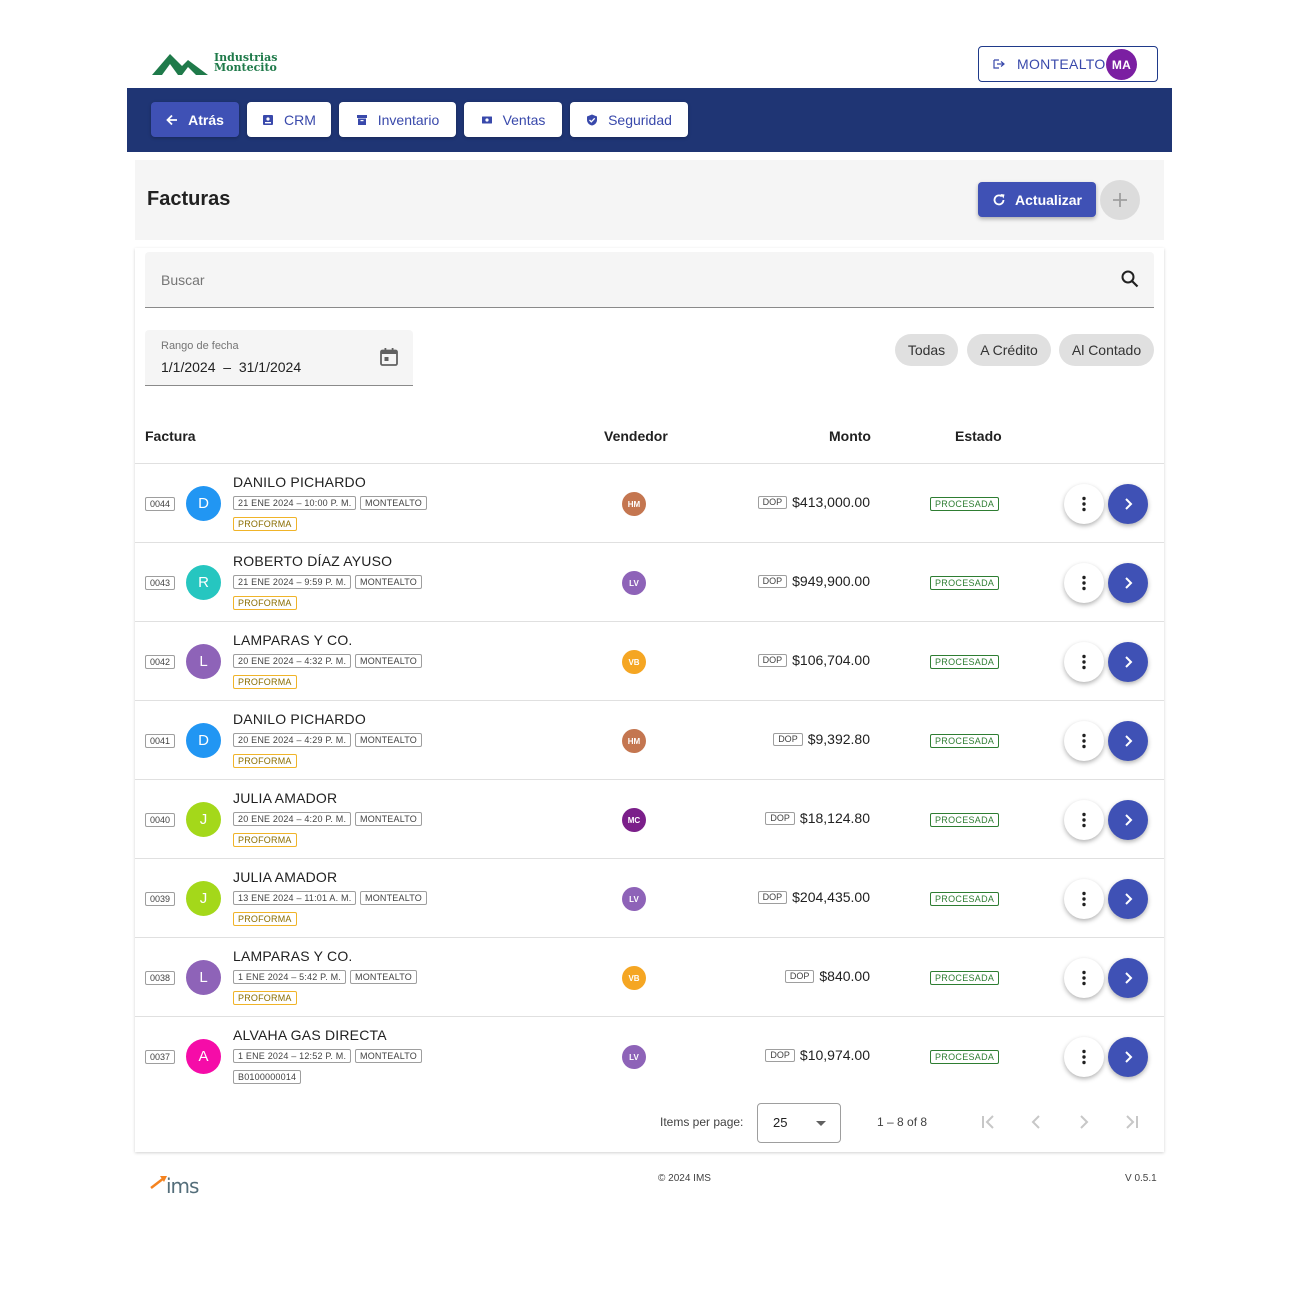 Image resolution: width=1300 pixels, height=1300 pixels. I want to click on amount-value: $413,000.00, so click(831, 502).